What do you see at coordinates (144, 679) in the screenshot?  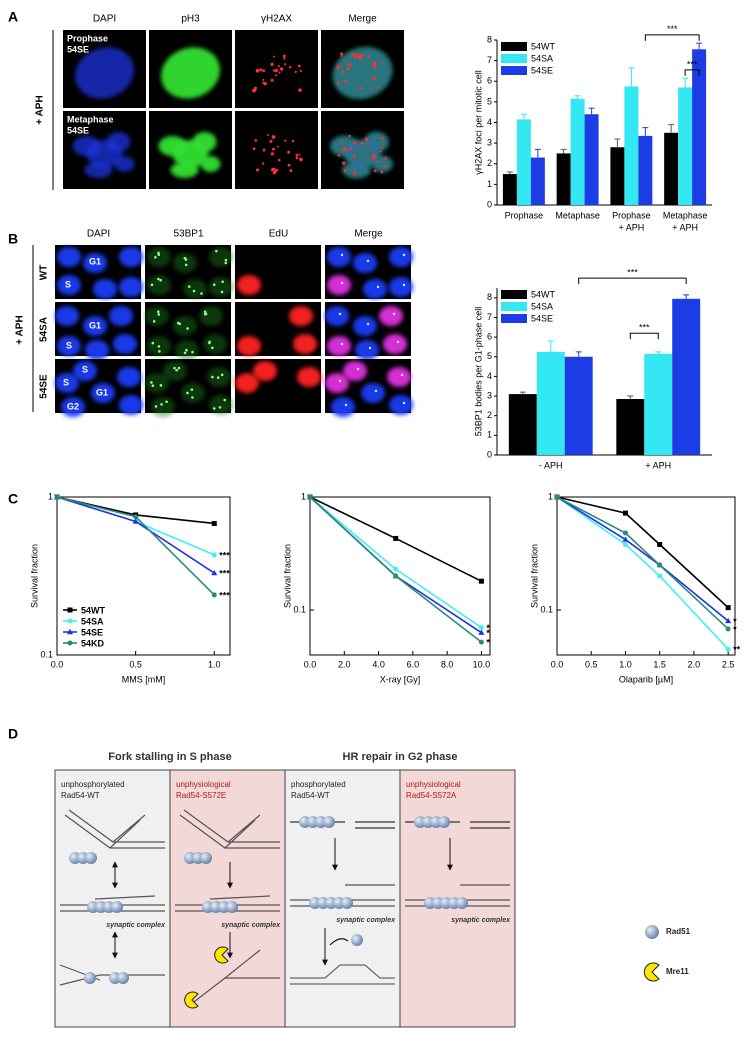 I see `x-axis-label: MMS [mM]` at bounding box center [144, 679].